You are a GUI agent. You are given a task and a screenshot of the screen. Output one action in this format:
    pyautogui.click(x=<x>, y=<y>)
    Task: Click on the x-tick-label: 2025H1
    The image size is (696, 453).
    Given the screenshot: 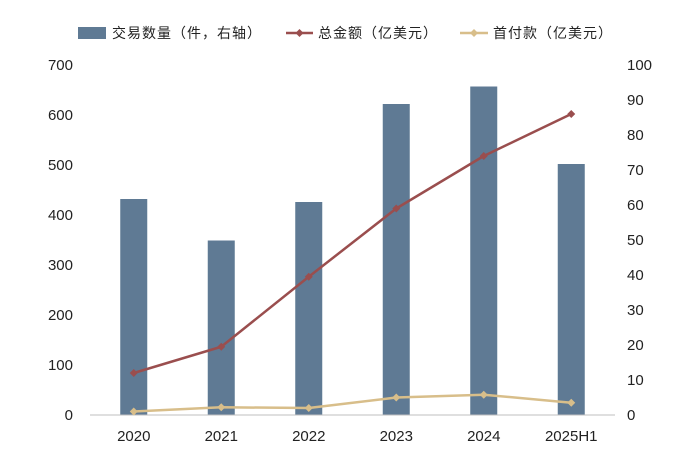 What is the action you would take?
    pyautogui.click(x=571, y=436)
    